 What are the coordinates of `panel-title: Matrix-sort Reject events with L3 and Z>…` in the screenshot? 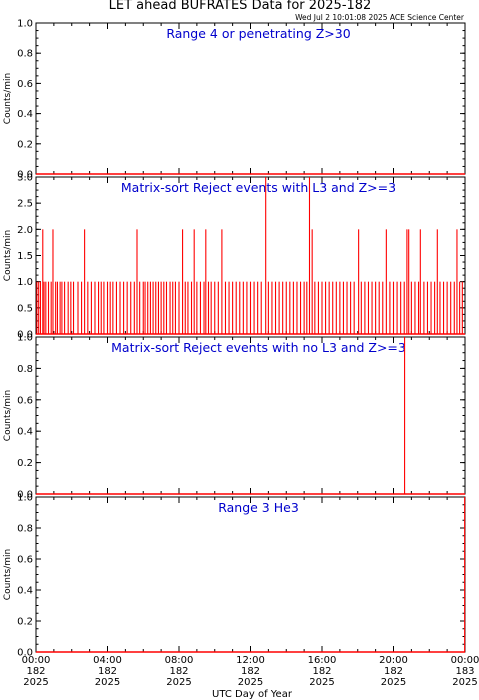 It's located at (258, 187).